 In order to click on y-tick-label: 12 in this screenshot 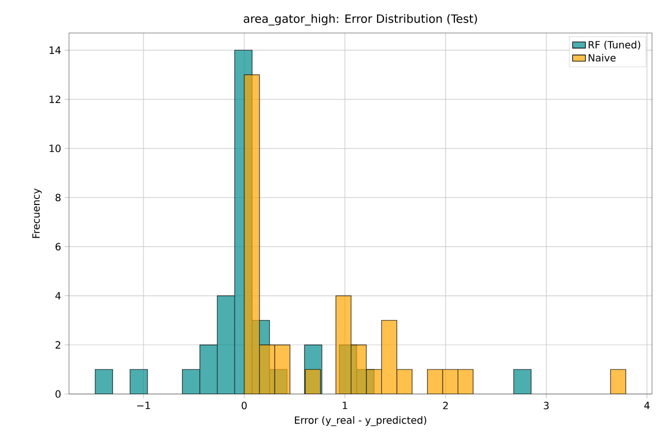, I will do `click(55, 99)`.